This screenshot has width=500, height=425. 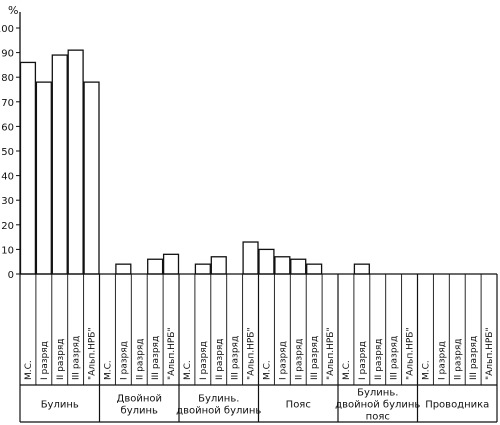 What do you see at coordinates (7, 78) in the screenshot?
I see `y-tick-label: 80` at bounding box center [7, 78].